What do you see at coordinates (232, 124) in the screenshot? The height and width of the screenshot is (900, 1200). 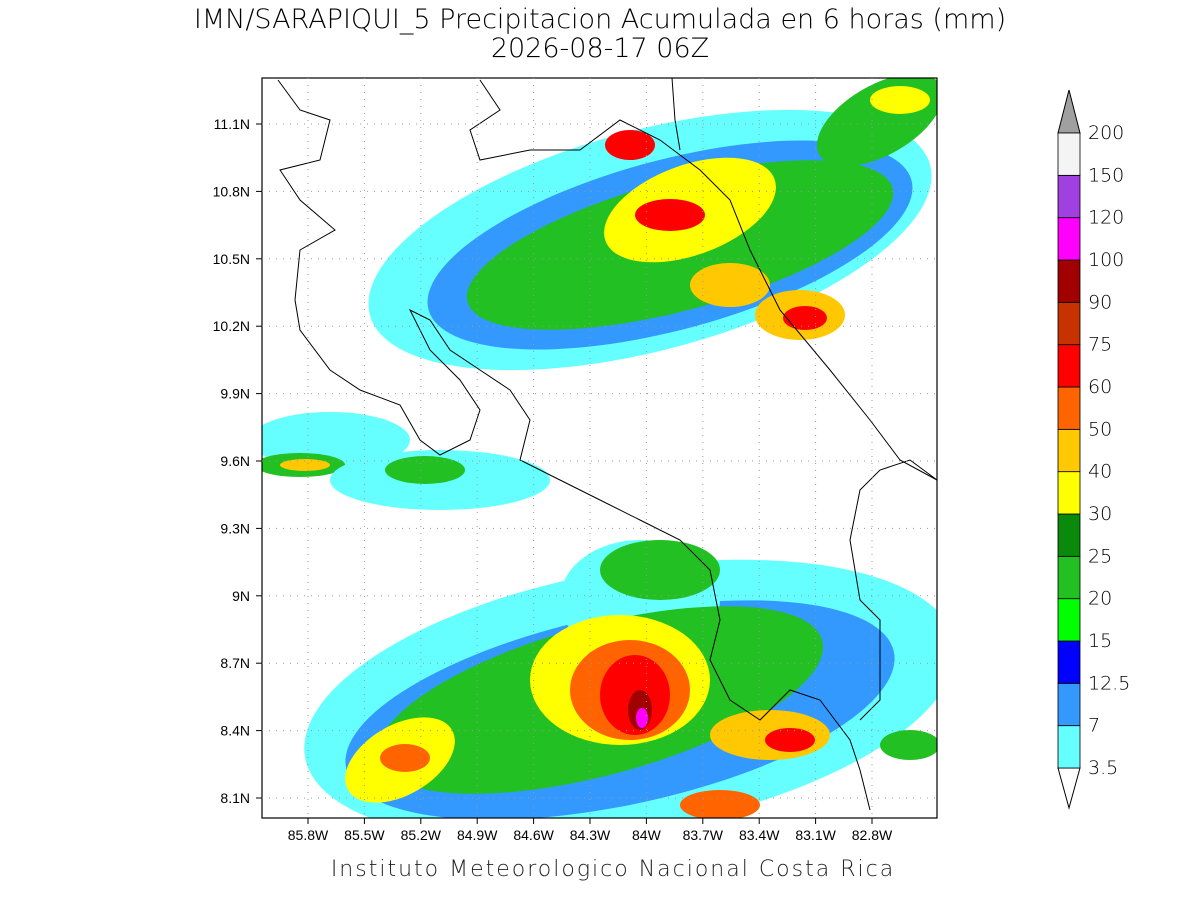 I see `lat-label: 11.1N` at bounding box center [232, 124].